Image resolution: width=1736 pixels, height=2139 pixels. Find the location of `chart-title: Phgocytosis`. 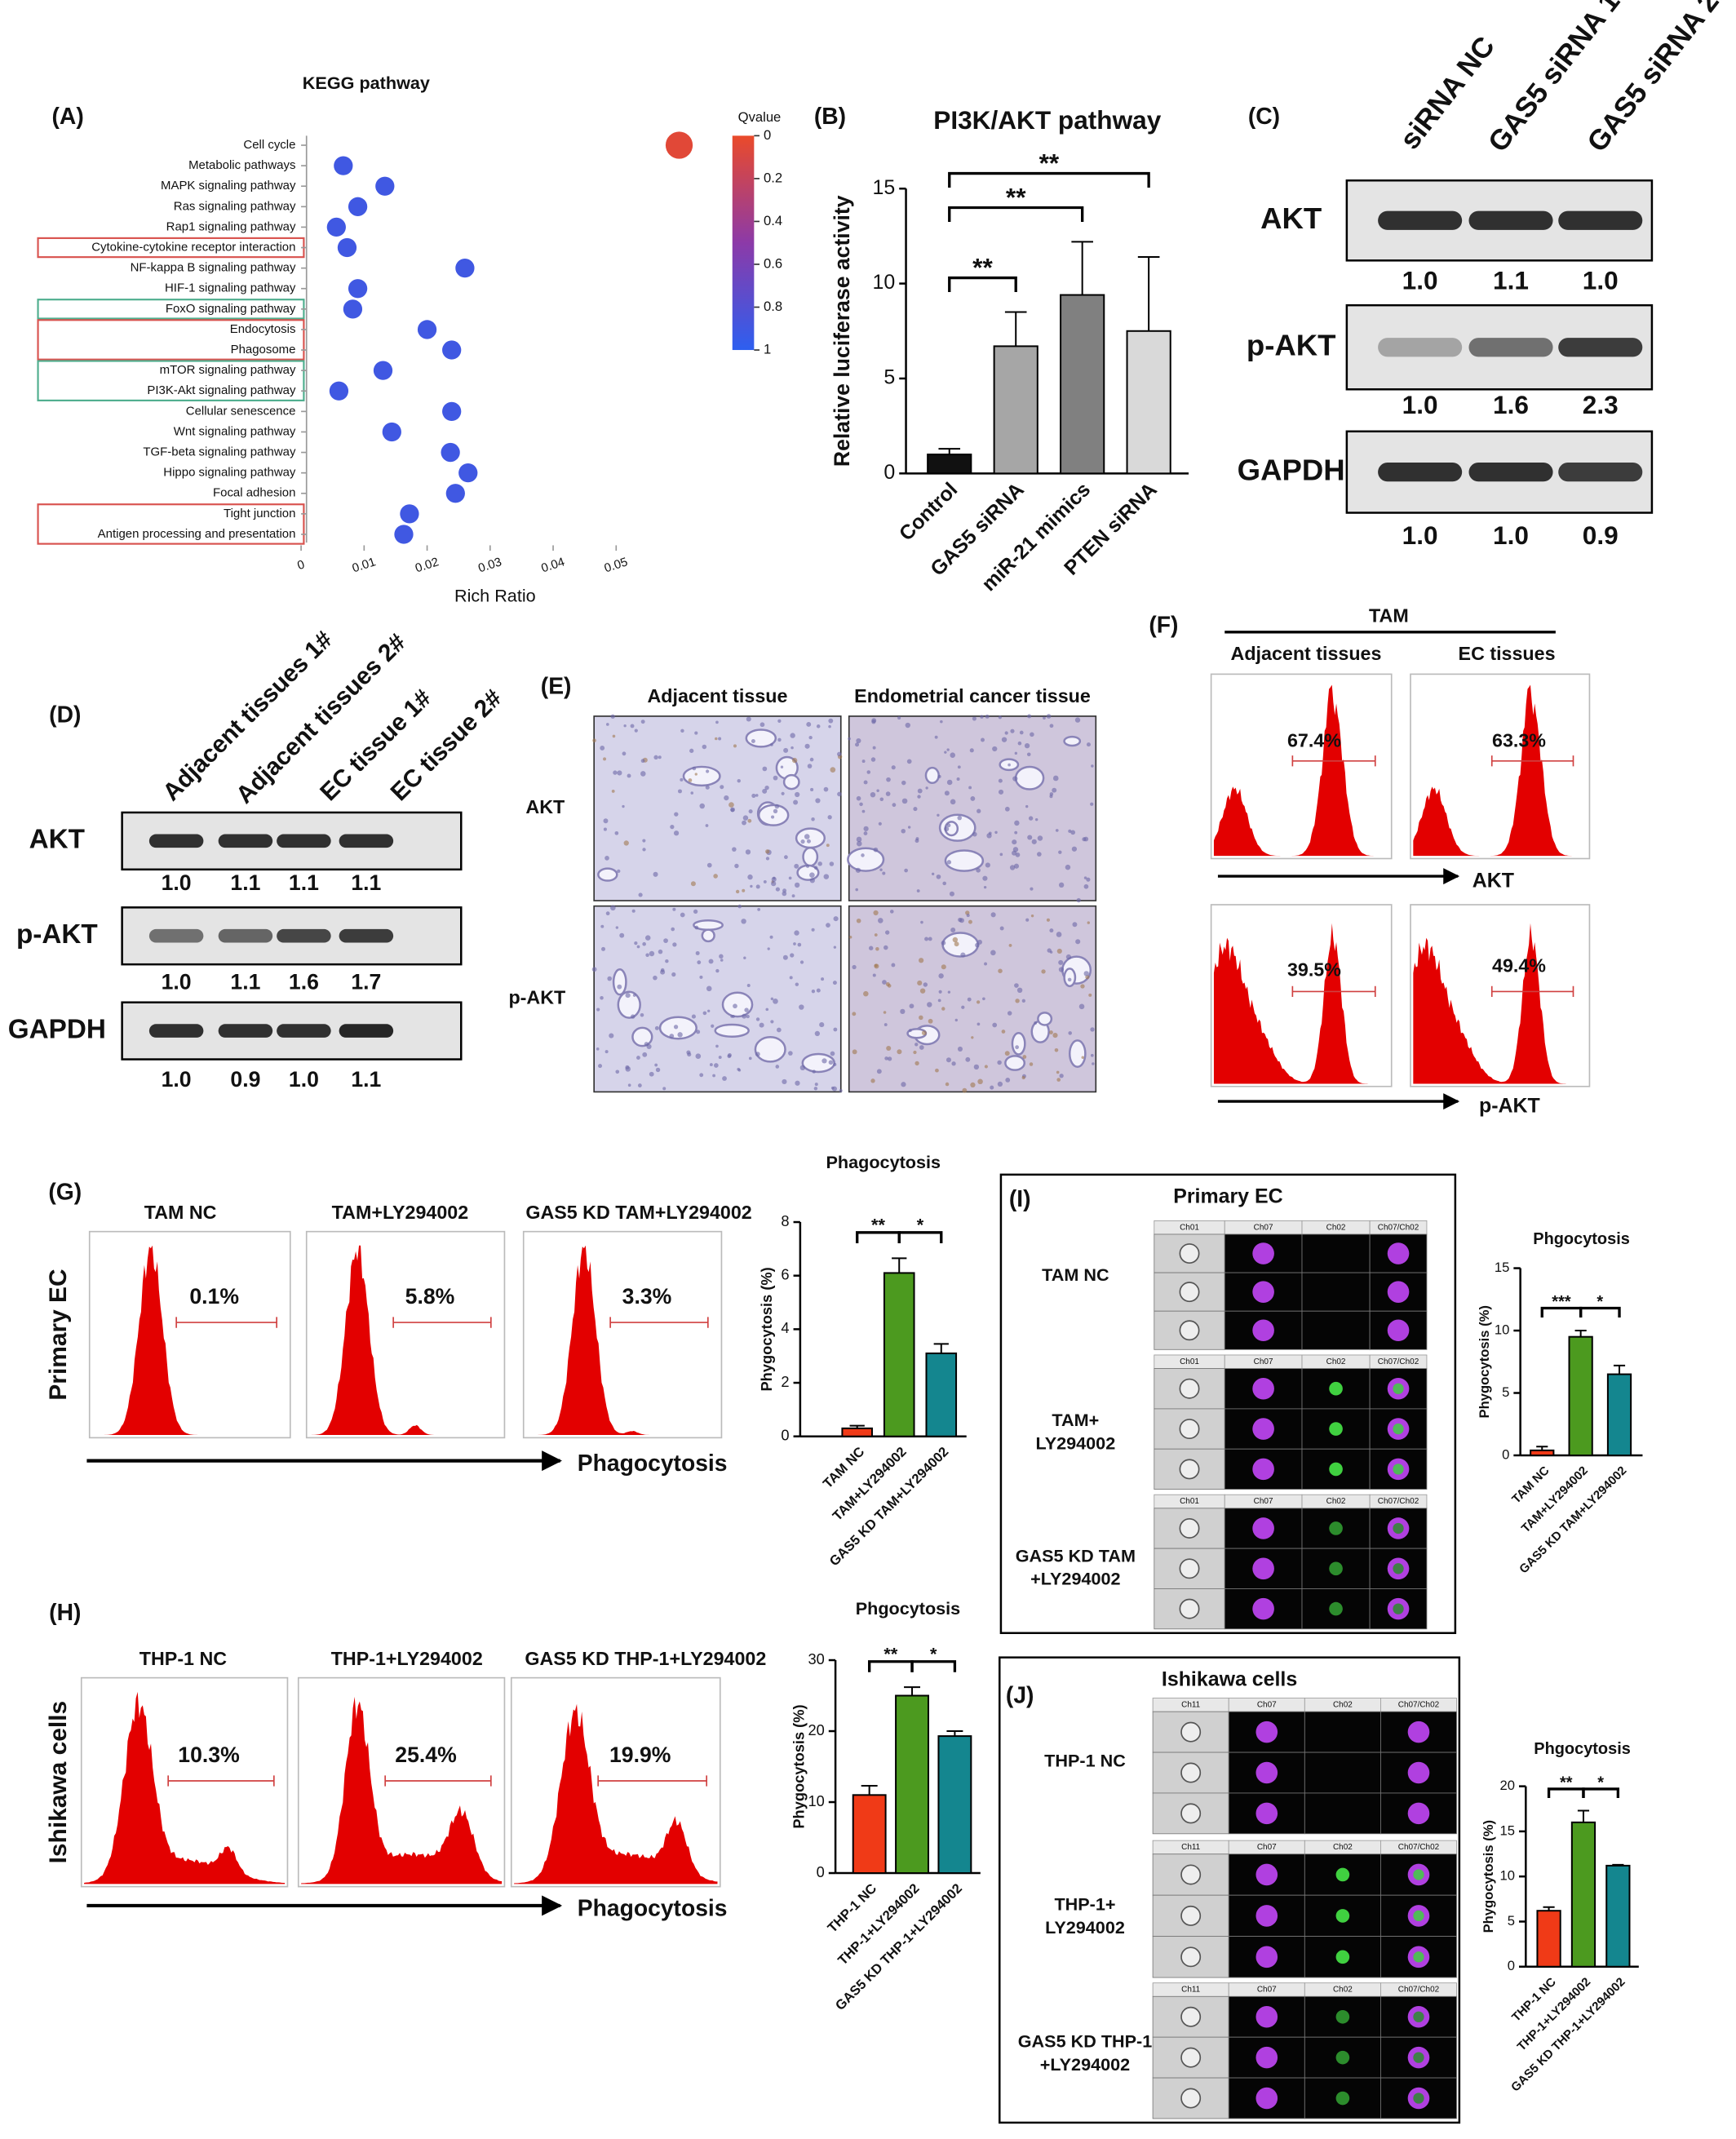

chart-title: Phgocytosis is located at coordinates (908, 1608).